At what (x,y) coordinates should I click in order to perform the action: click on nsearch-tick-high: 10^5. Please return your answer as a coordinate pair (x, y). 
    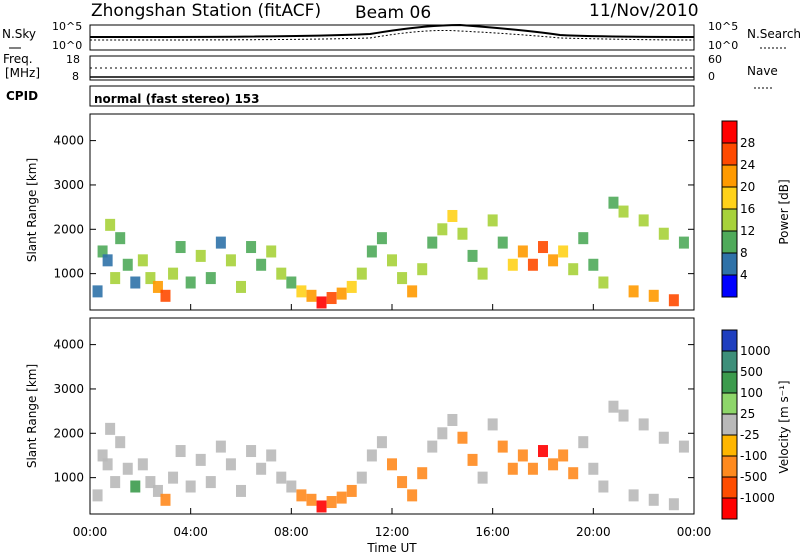
    Looking at the image, I should click on (723, 26).